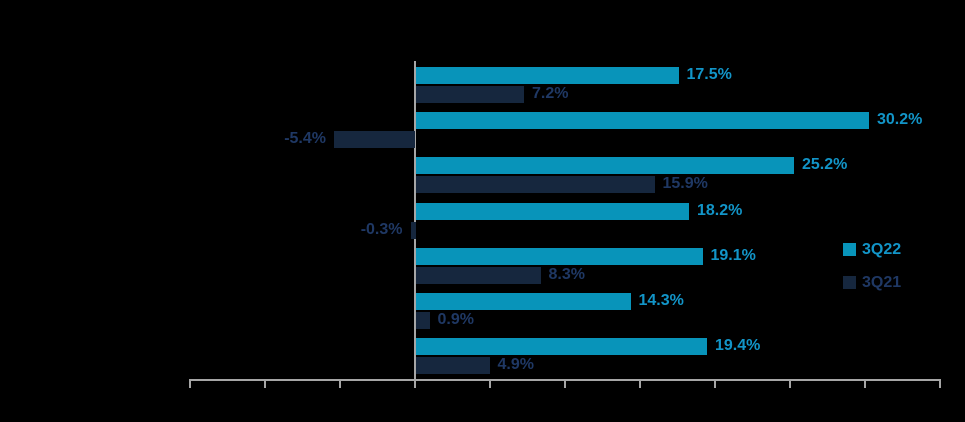 The width and height of the screenshot is (965, 422). Describe the element at coordinates (566, 274) in the screenshot. I see `bar-value-label-3q21-cat5: 8.3%` at that location.